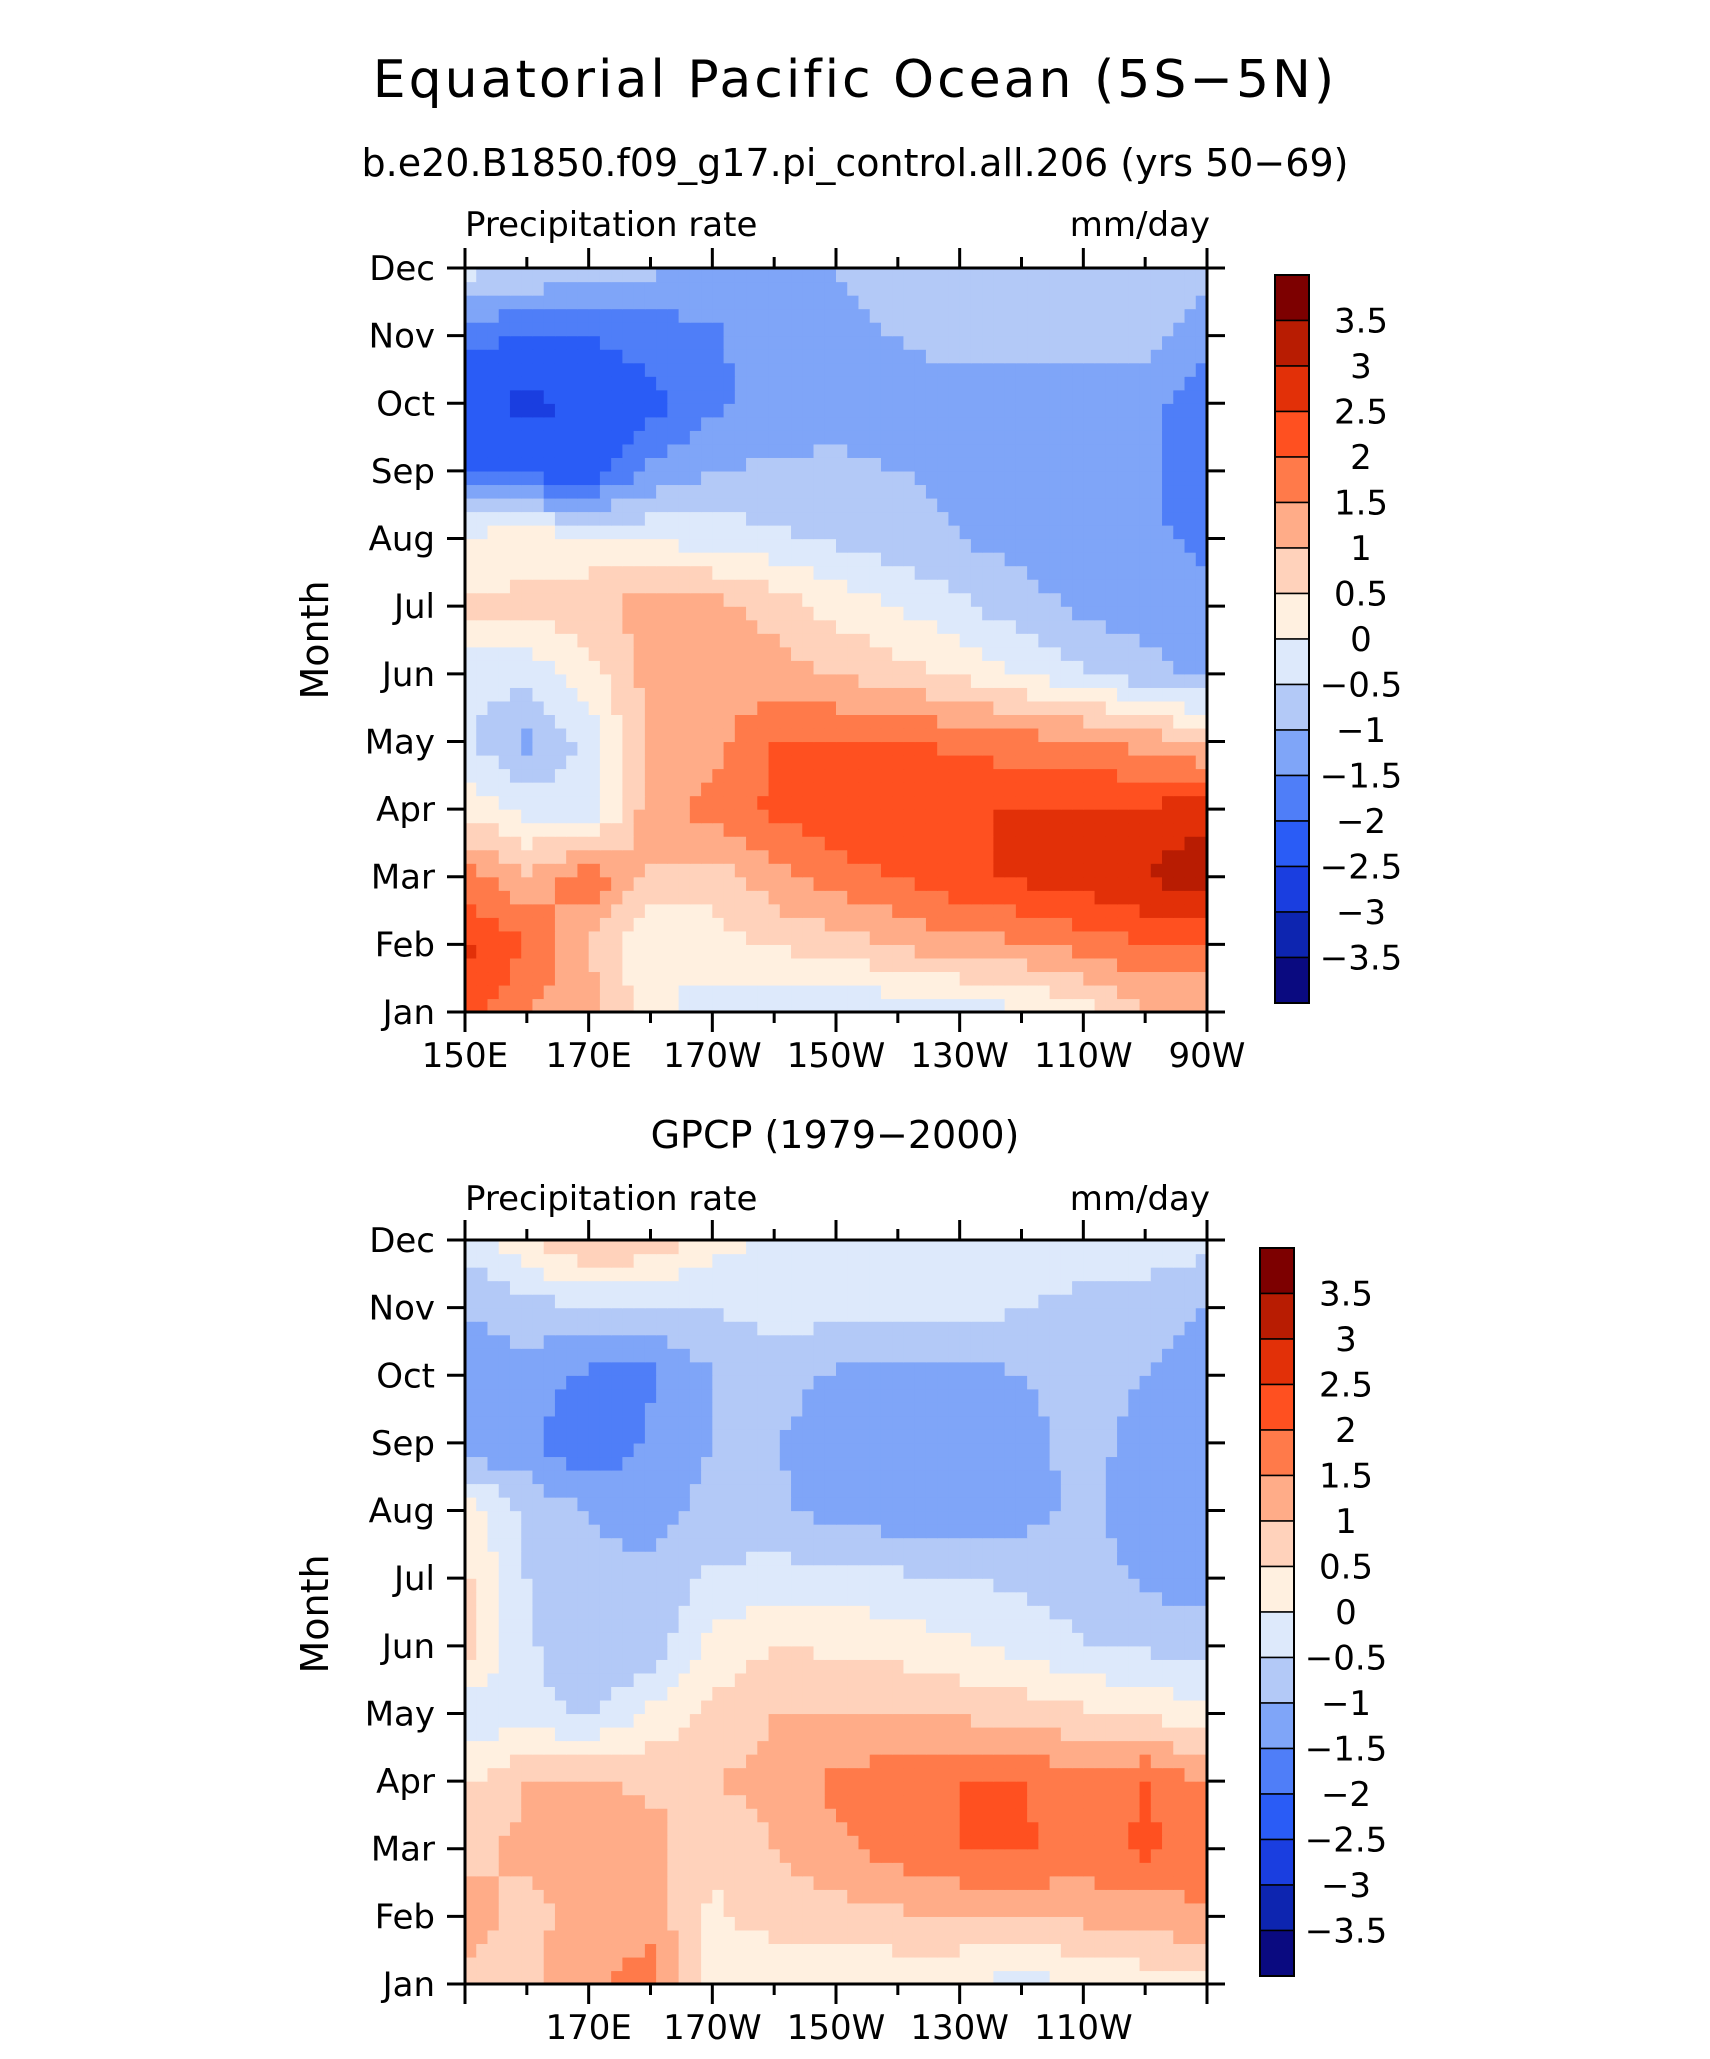  What do you see at coordinates (1361, 367) in the screenshot?
I see `colorbar-label: 3` at bounding box center [1361, 367].